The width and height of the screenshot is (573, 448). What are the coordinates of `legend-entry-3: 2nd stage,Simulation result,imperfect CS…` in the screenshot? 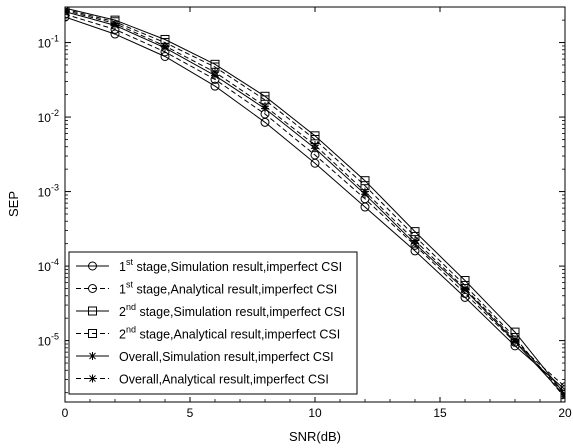 It's located at (210, 310).